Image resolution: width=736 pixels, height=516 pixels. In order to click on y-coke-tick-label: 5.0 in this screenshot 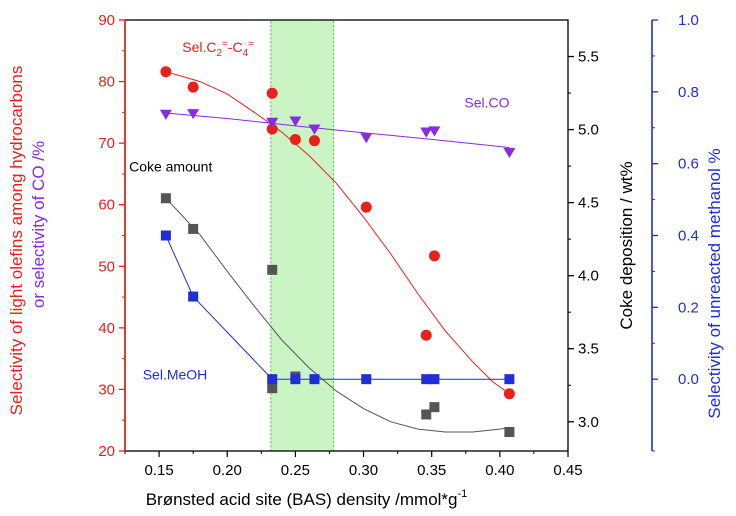, I will do `click(588, 130)`.